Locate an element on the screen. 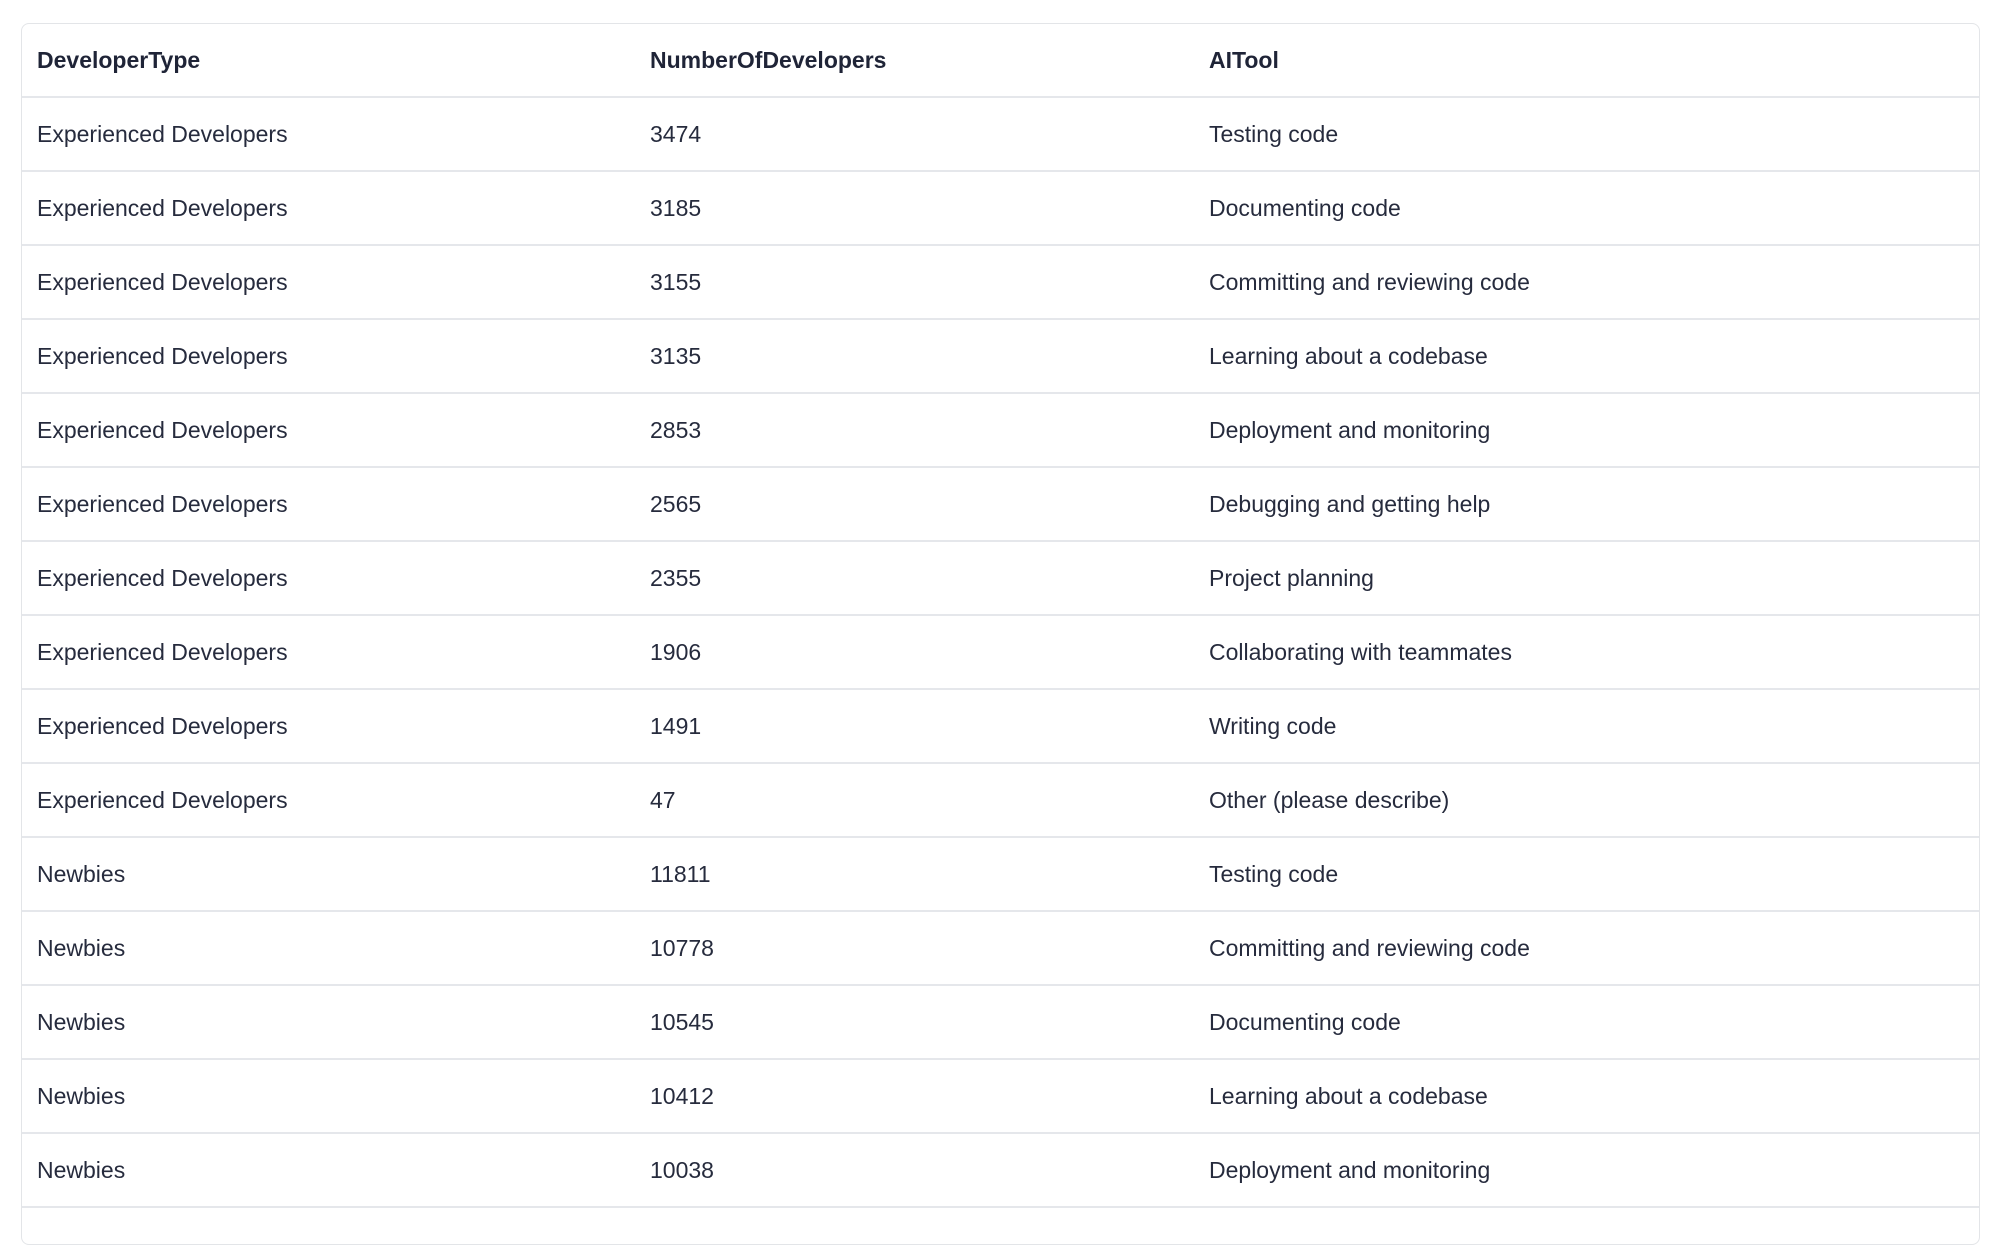  table-row: Experienced Developers 1491 Writing code is located at coordinates (1000, 726).